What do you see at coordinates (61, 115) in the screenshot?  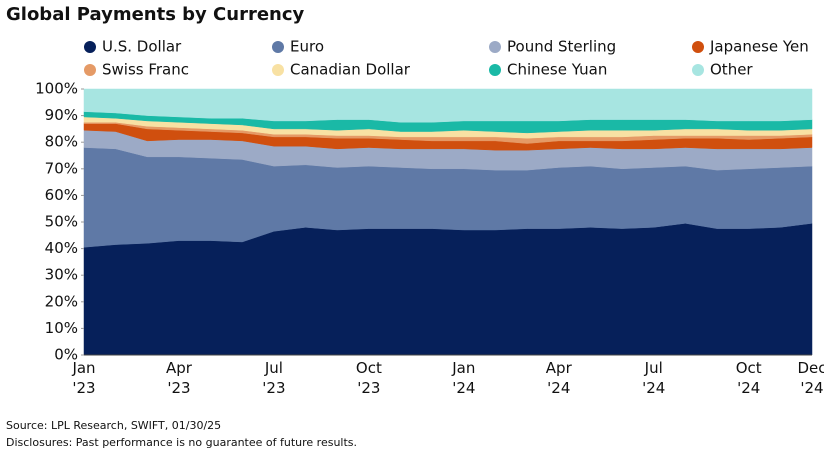 I see `y-tick-label: 90%` at bounding box center [61, 115].